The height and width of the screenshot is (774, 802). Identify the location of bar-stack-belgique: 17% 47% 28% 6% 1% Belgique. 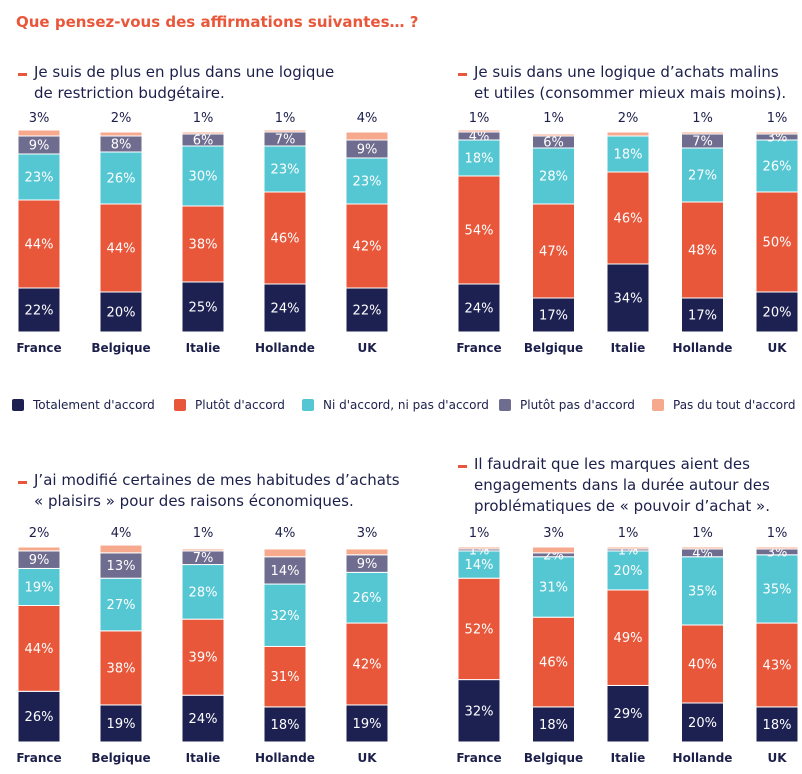
(553, 233).